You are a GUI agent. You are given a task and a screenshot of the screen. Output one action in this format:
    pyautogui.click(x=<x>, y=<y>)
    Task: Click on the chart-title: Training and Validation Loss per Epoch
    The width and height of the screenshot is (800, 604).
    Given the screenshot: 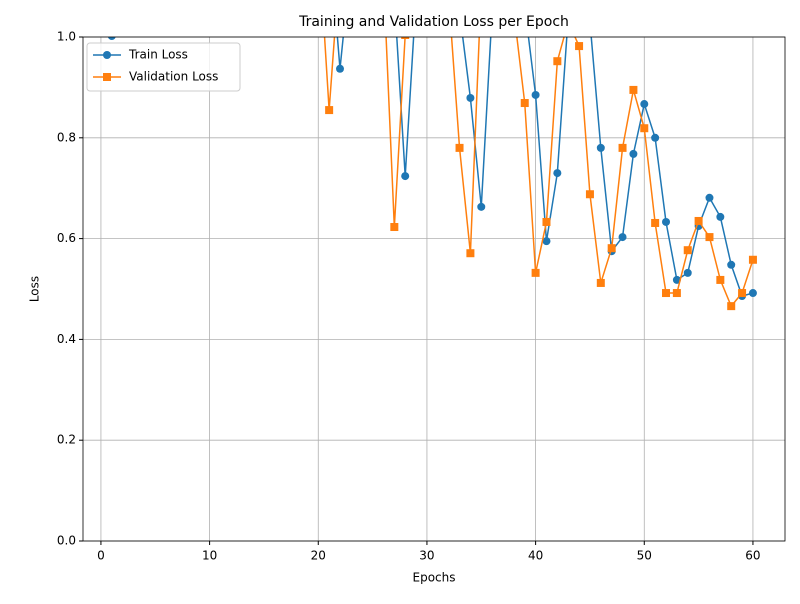 What is the action you would take?
    pyautogui.click(x=433, y=22)
    